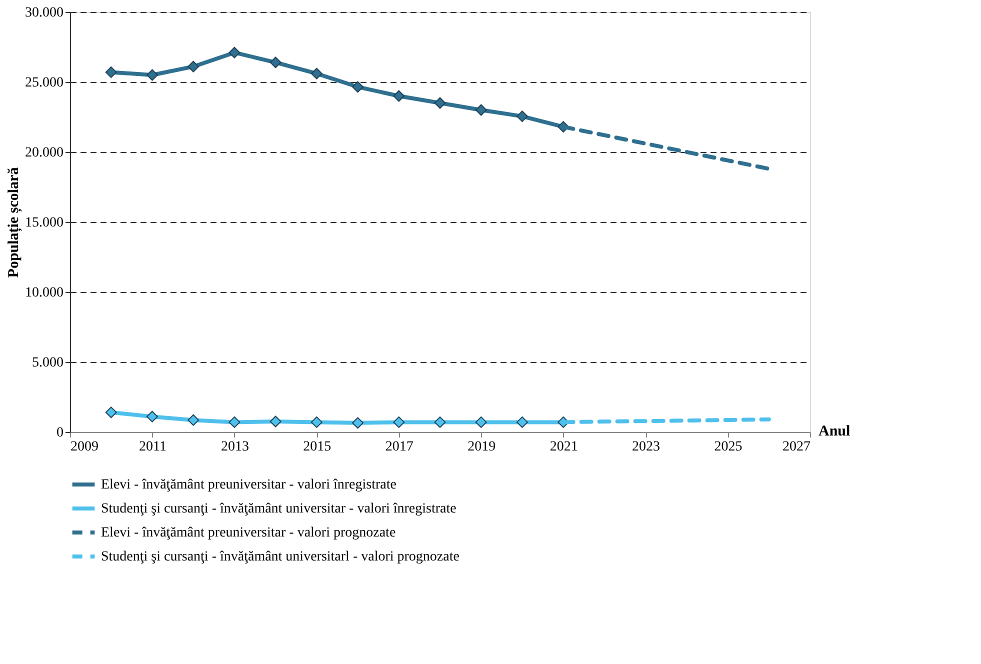 Image resolution: width=981 pixels, height=664 pixels. What do you see at coordinates (44, 223) in the screenshot?
I see `y-tick-label: 15.000` at bounding box center [44, 223].